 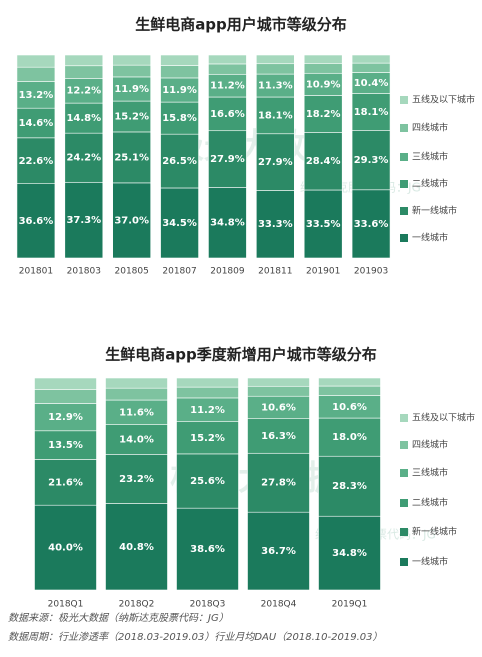 I want to click on value-label: 33.5%, so click(x=323, y=224).